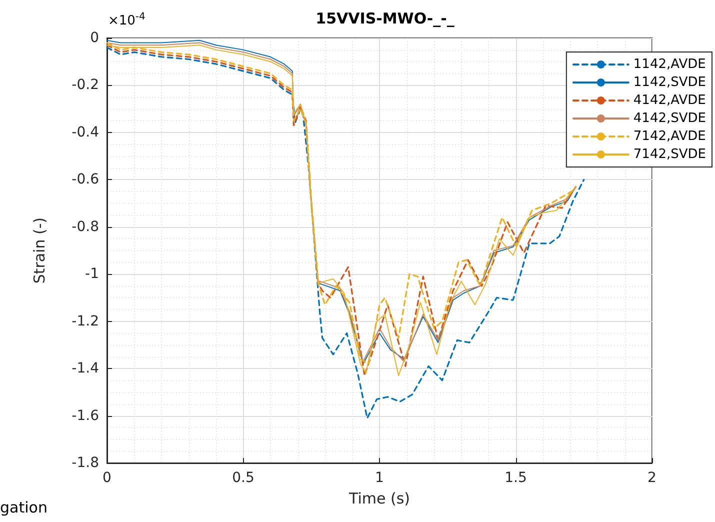 The width and height of the screenshot is (715, 522). What do you see at coordinates (85, 321) in the screenshot?
I see `y-tick-label: -1.2` at bounding box center [85, 321].